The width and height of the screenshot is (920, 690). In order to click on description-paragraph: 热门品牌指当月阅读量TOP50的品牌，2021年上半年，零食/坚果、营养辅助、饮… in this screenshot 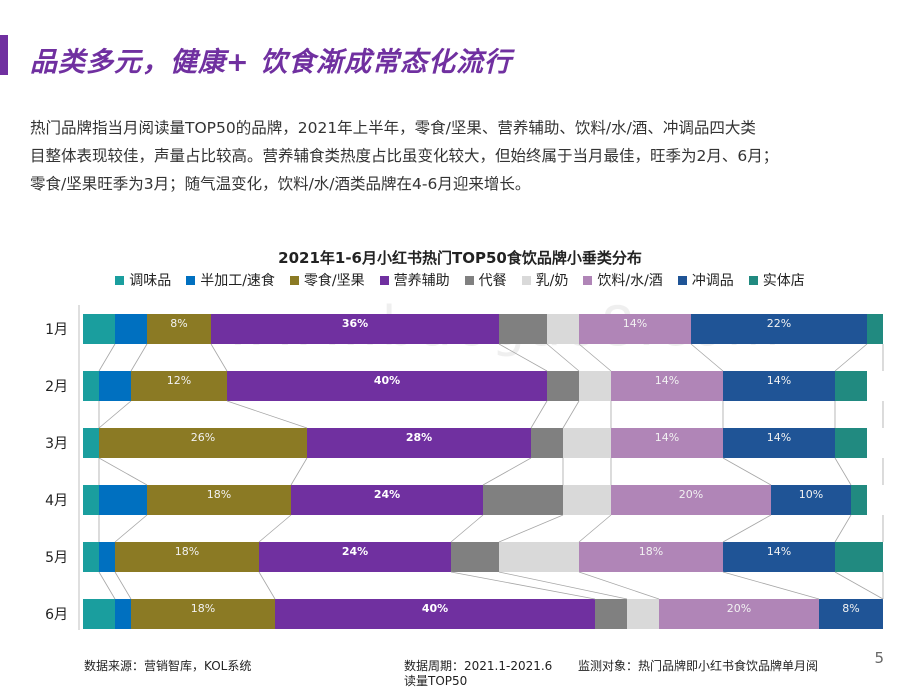, I will do `click(465, 156)`.